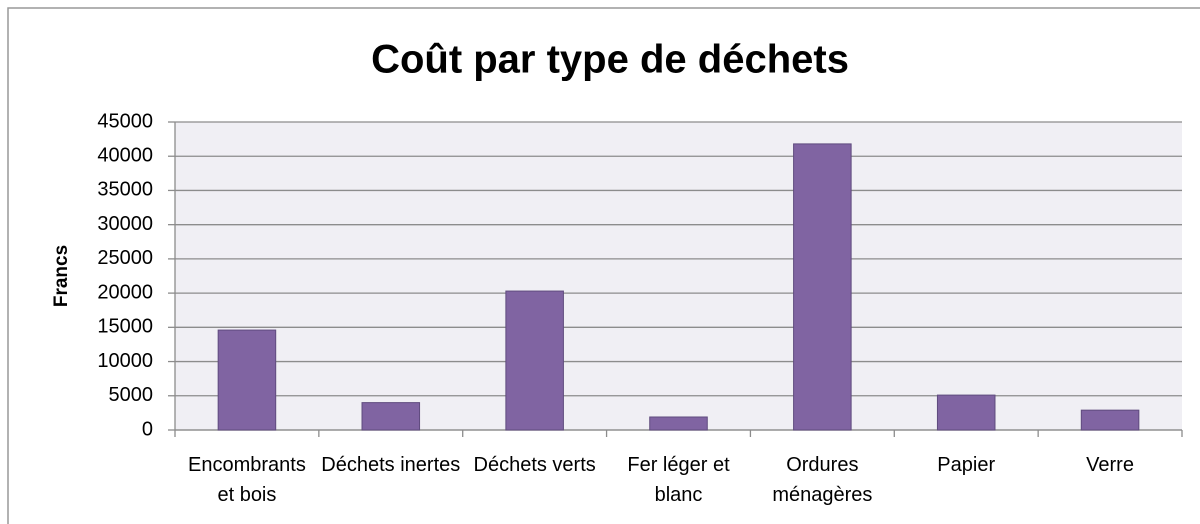  What do you see at coordinates (125, 361) in the screenshot?
I see `y-tick-label: 10000` at bounding box center [125, 361].